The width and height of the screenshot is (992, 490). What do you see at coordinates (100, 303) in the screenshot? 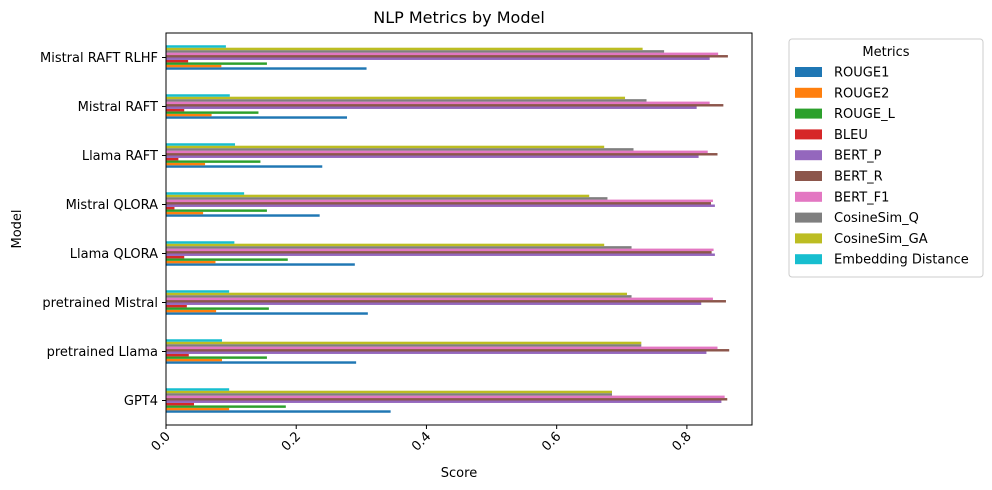
I see `y-tick-label: pretrained Mistral` at bounding box center [100, 303].